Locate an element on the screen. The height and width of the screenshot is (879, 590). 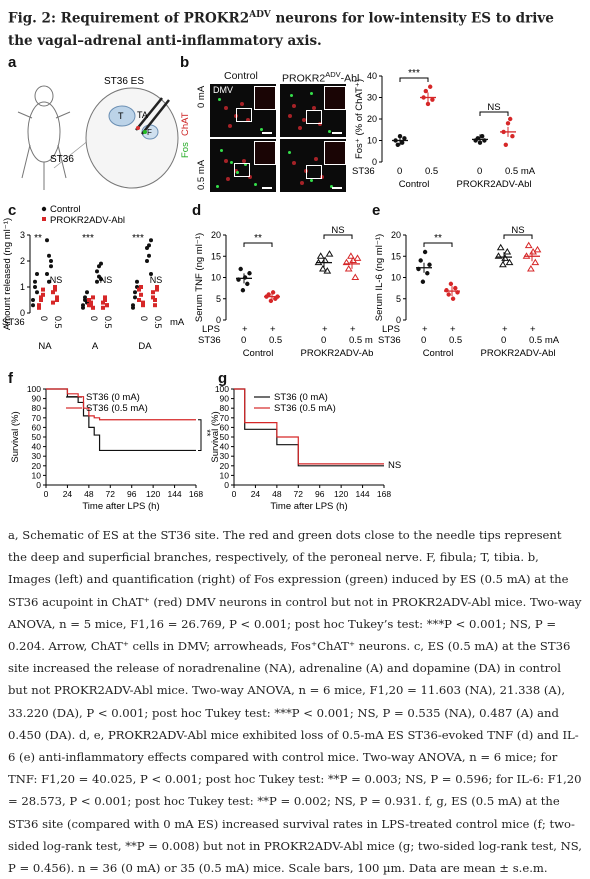
micro-row-0ma: 0 mA is located at coordinates (201, 96).